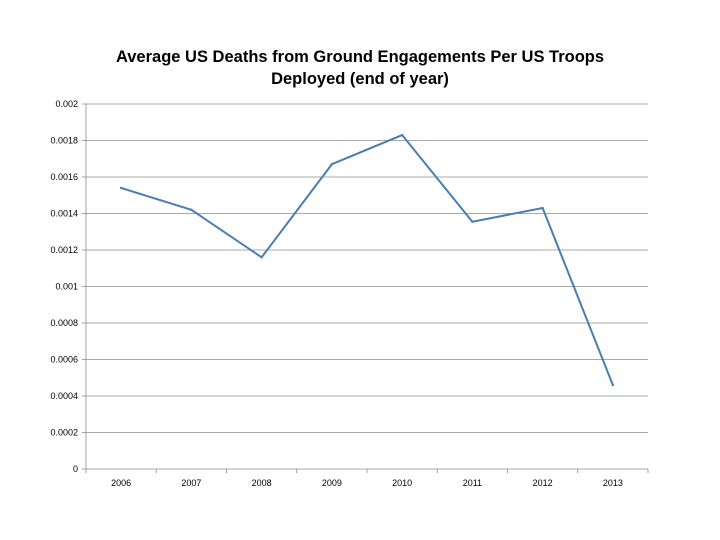 The height and width of the screenshot is (540, 720). What do you see at coordinates (64, 177) in the screenshot?
I see `y-tick-label: 0.0016` at bounding box center [64, 177].